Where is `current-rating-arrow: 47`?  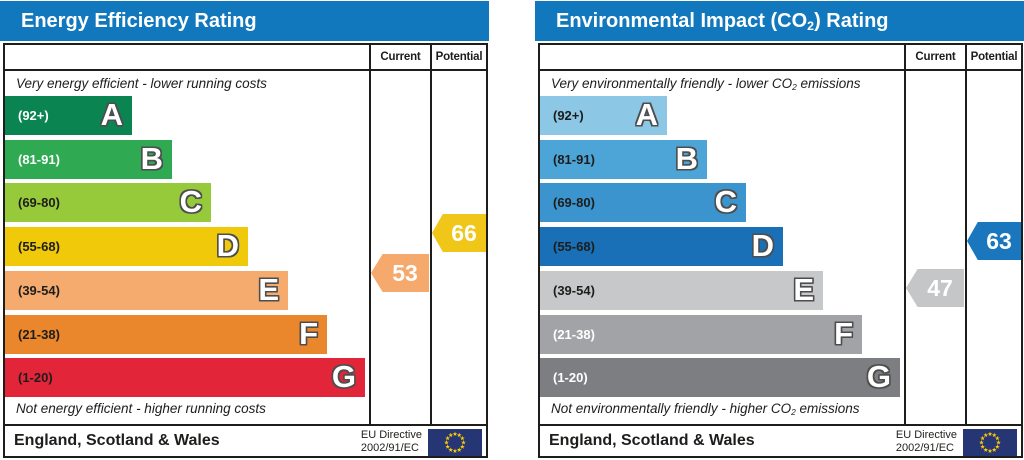
current-rating-arrow: 47 is located at coordinates (935, 288).